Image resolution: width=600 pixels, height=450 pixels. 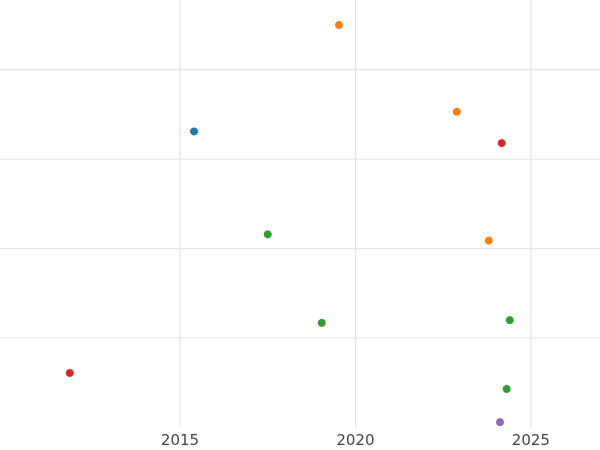 What do you see at coordinates (180, 440) in the screenshot?
I see `x-tick-label: 2015` at bounding box center [180, 440].